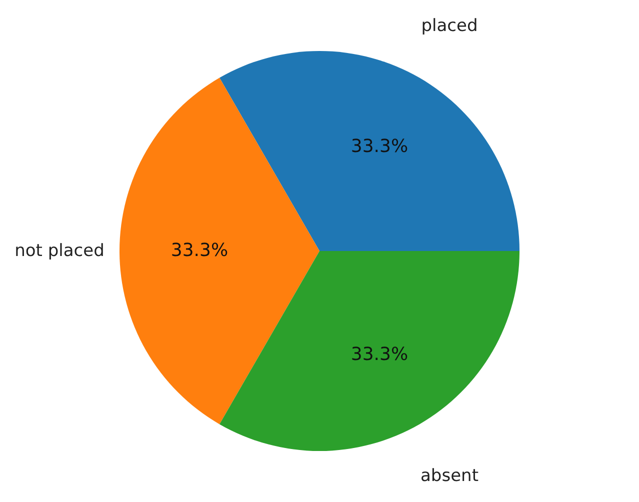 The height and width of the screenshot is (502, 639). Describe the element at coordinates (59, 251) in the screenshot. I see `slice-label: not placed` at that location.